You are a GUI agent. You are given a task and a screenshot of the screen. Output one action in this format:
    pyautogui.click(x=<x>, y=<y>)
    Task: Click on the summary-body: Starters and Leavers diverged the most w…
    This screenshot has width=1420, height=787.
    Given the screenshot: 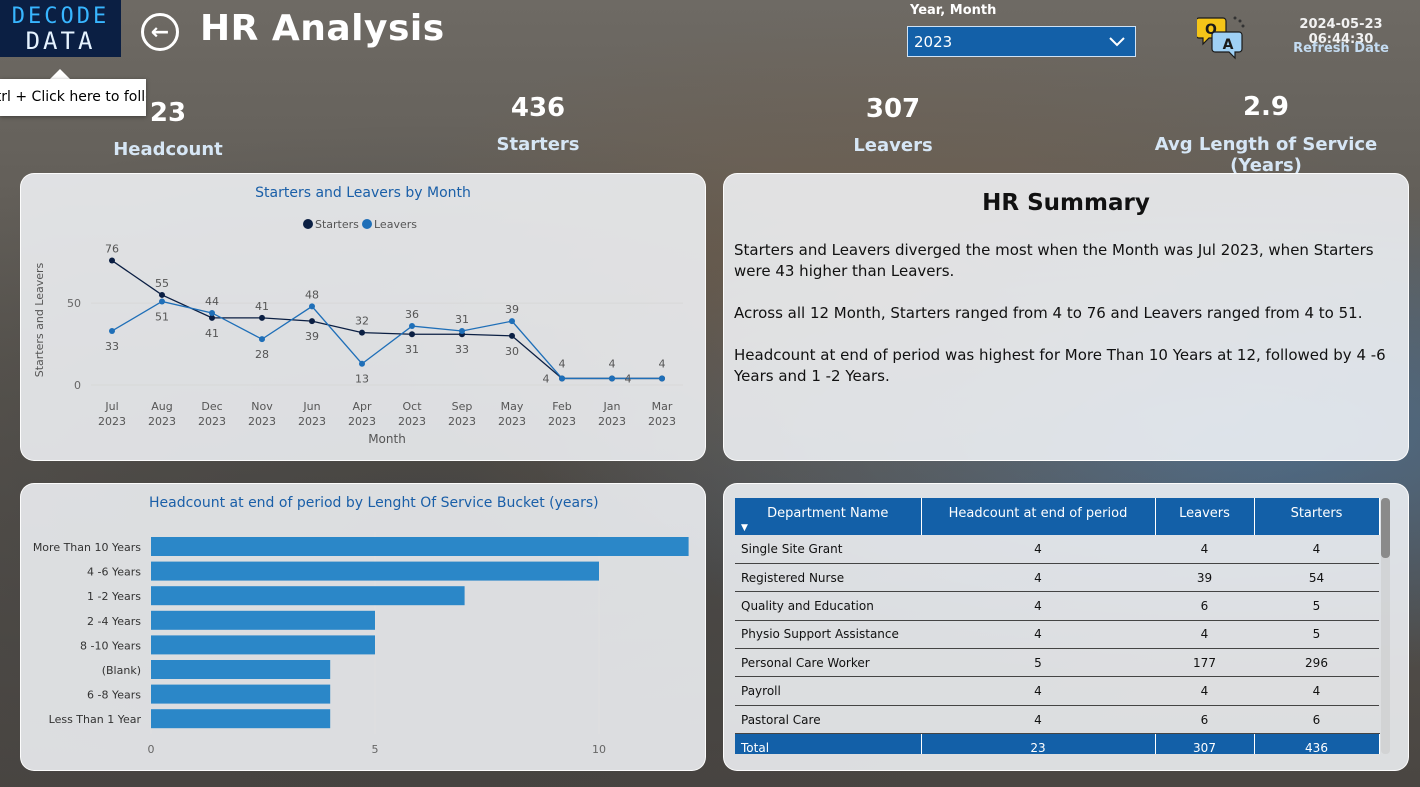 What is the action you would take?
    pyautogui.click(x=1067, y=324)
    